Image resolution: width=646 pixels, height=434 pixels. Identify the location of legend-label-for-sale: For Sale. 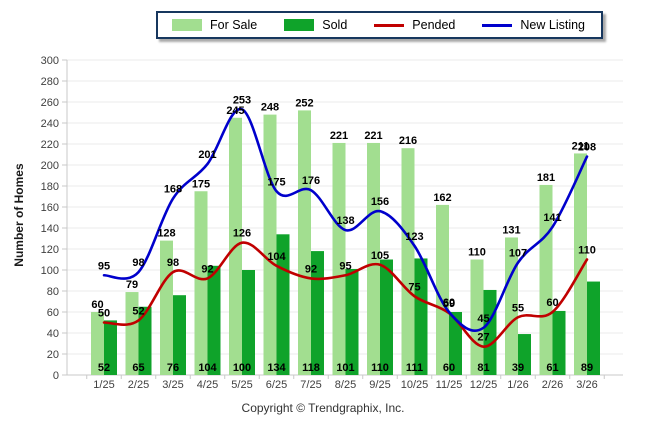
(234, 25).